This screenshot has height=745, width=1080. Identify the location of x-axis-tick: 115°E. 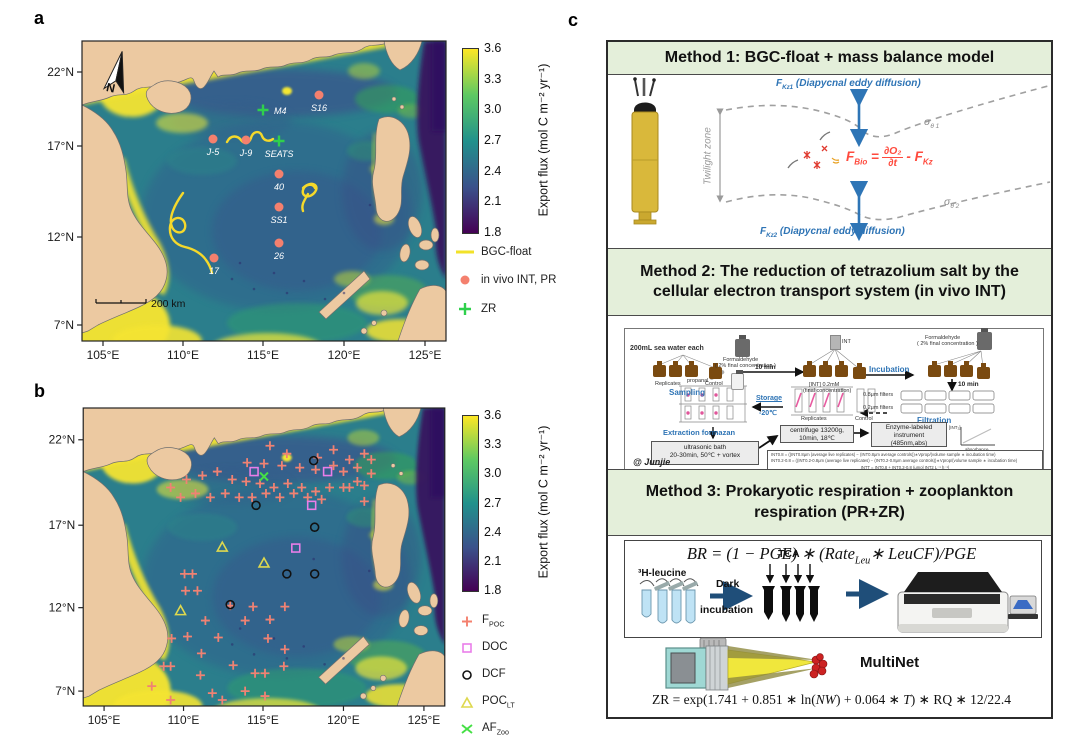
(263, 720).